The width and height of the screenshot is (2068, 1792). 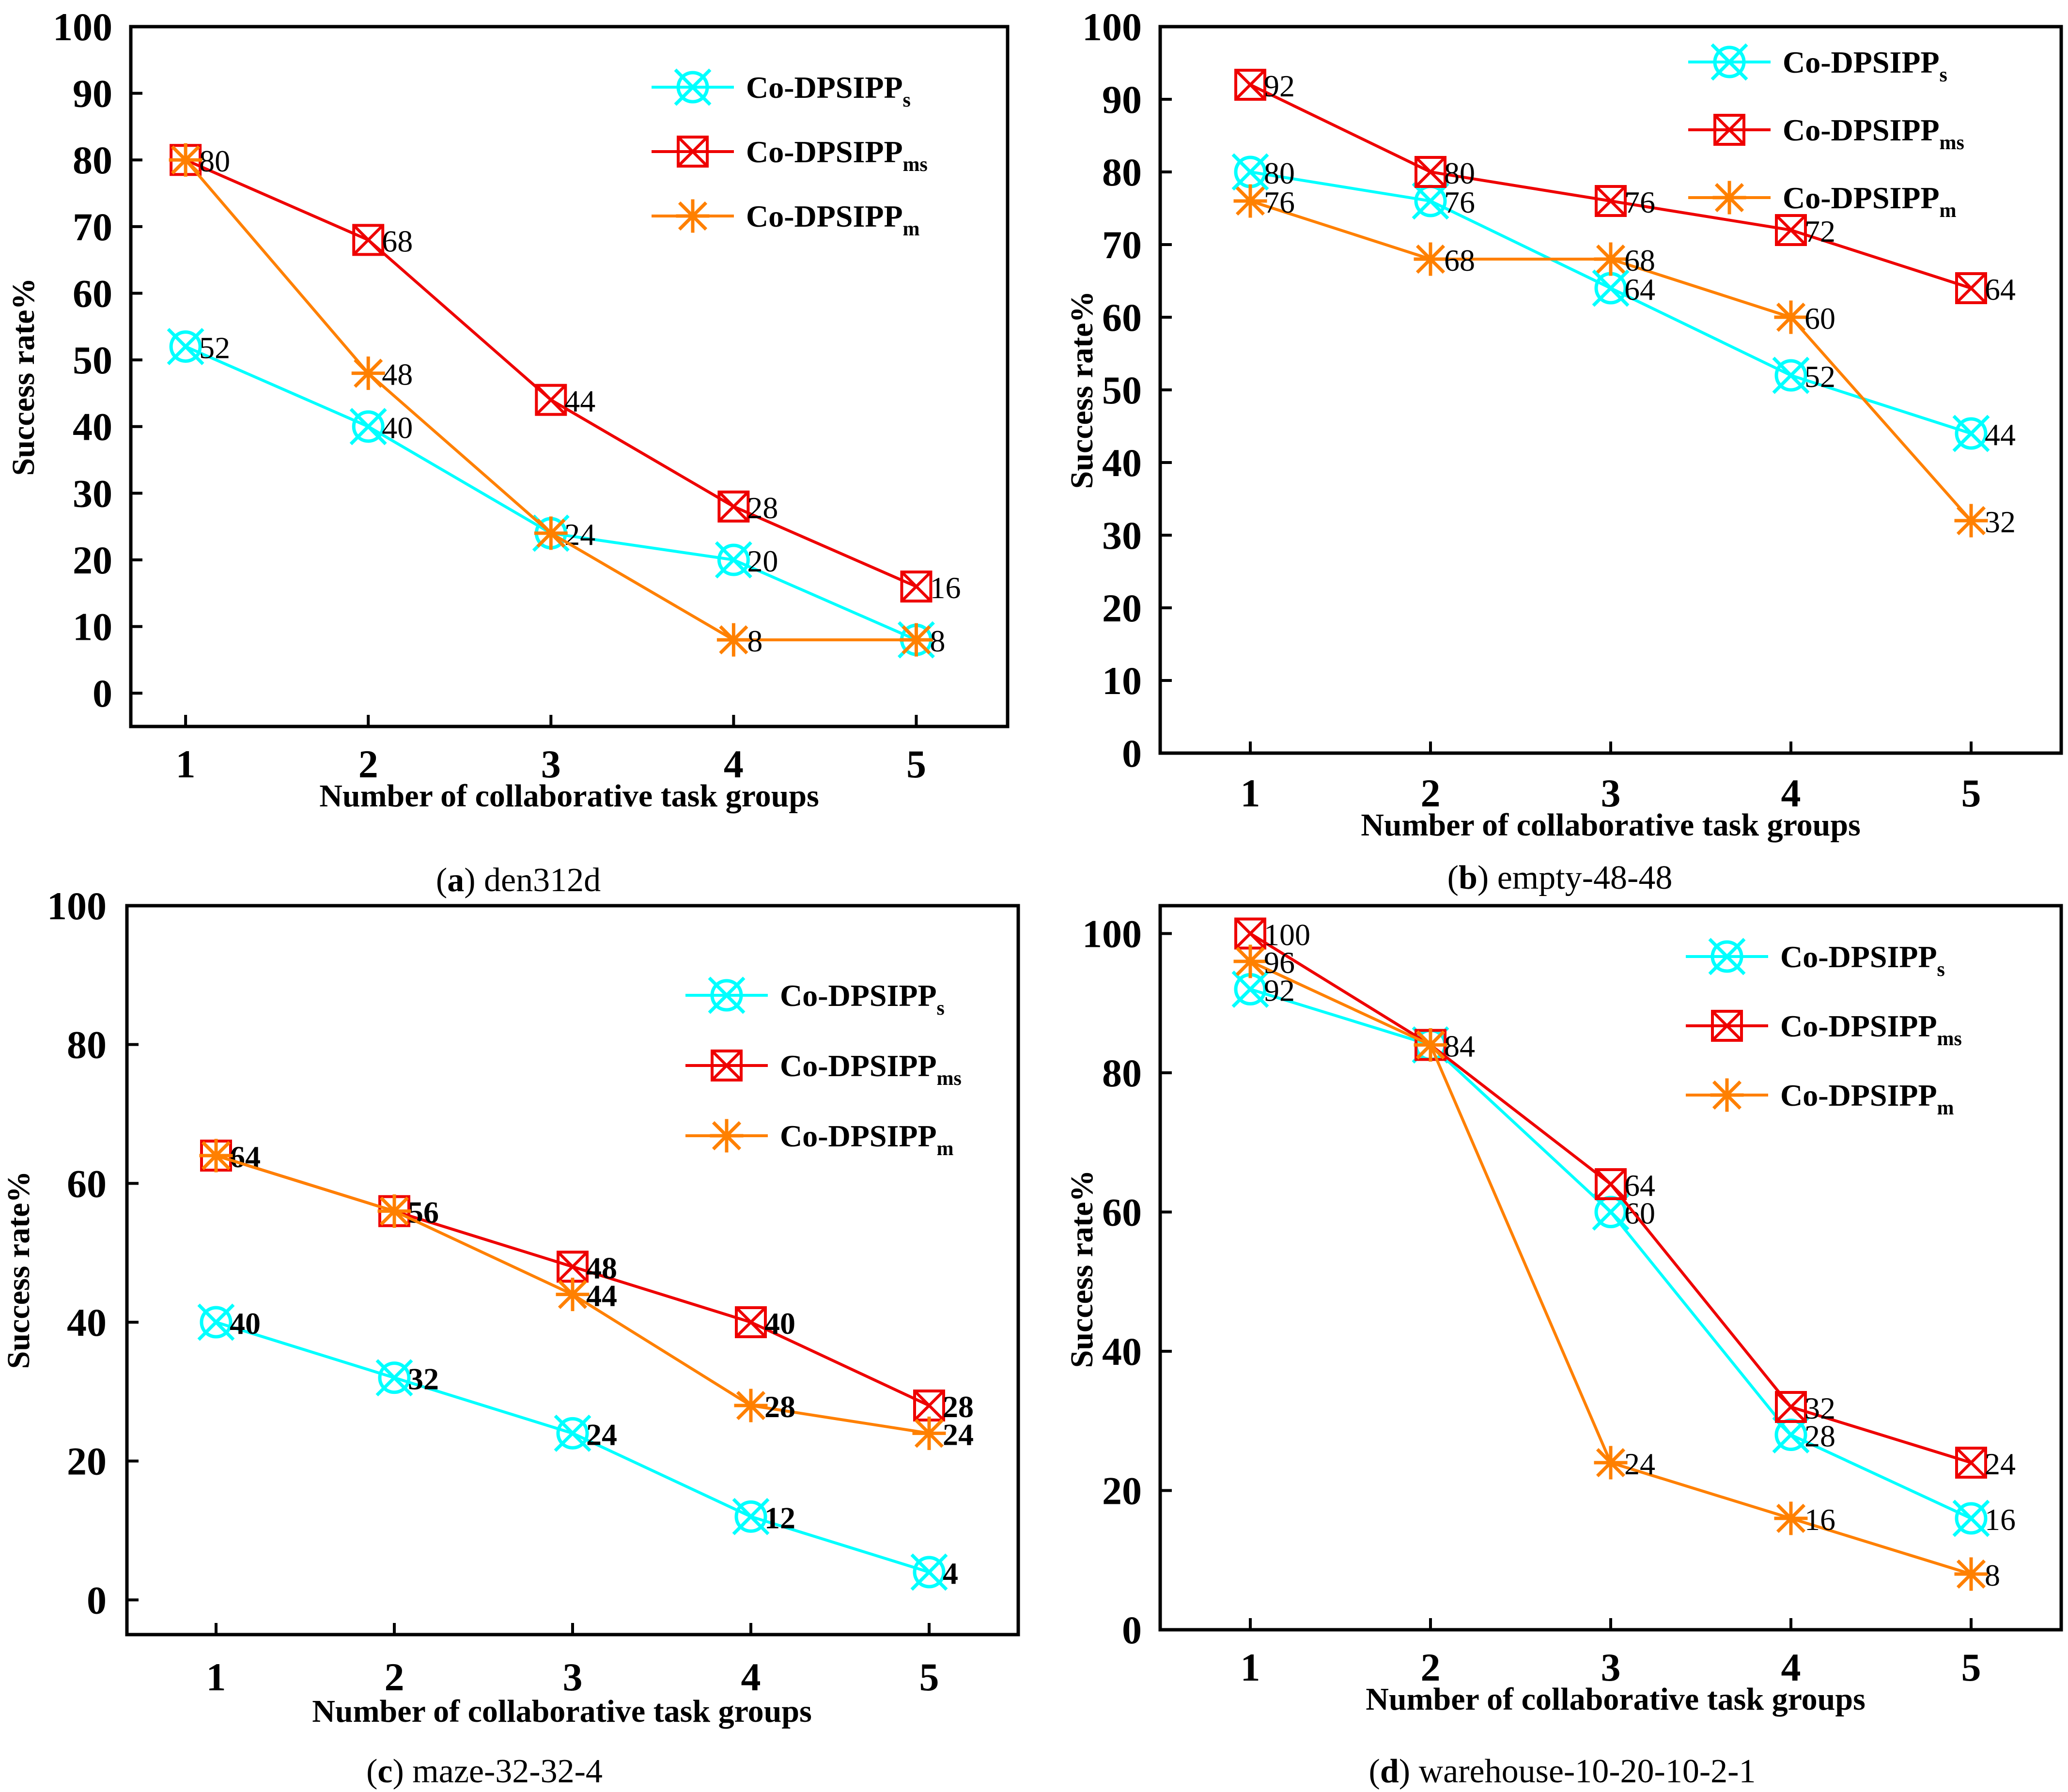 I want to click on data-label-ms: 72, so click(x=1819, y=231).